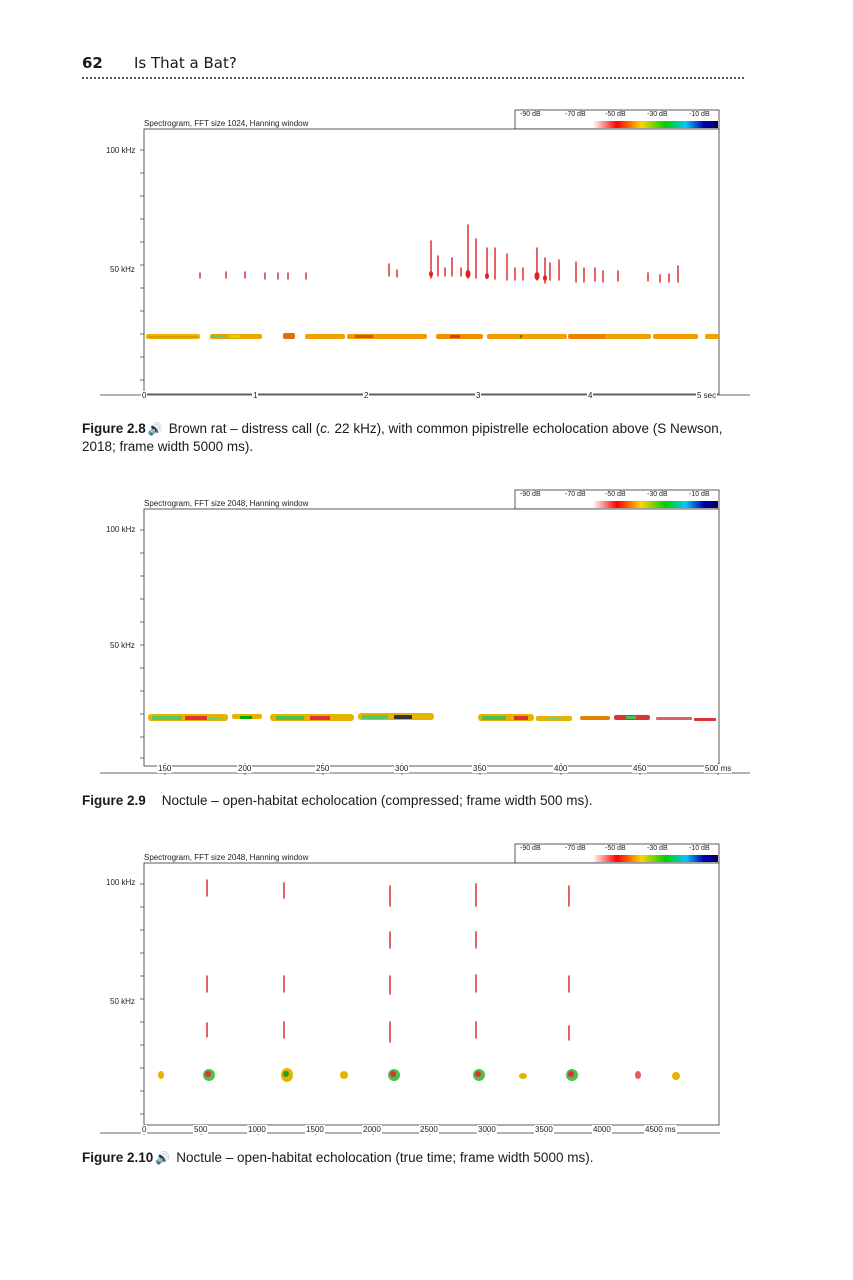 This screenshot has width=853, height=1280. Describe the element at coordinates (118, 1157) in the screenshot. I see `figure-label: Figure 2.10` at that location.